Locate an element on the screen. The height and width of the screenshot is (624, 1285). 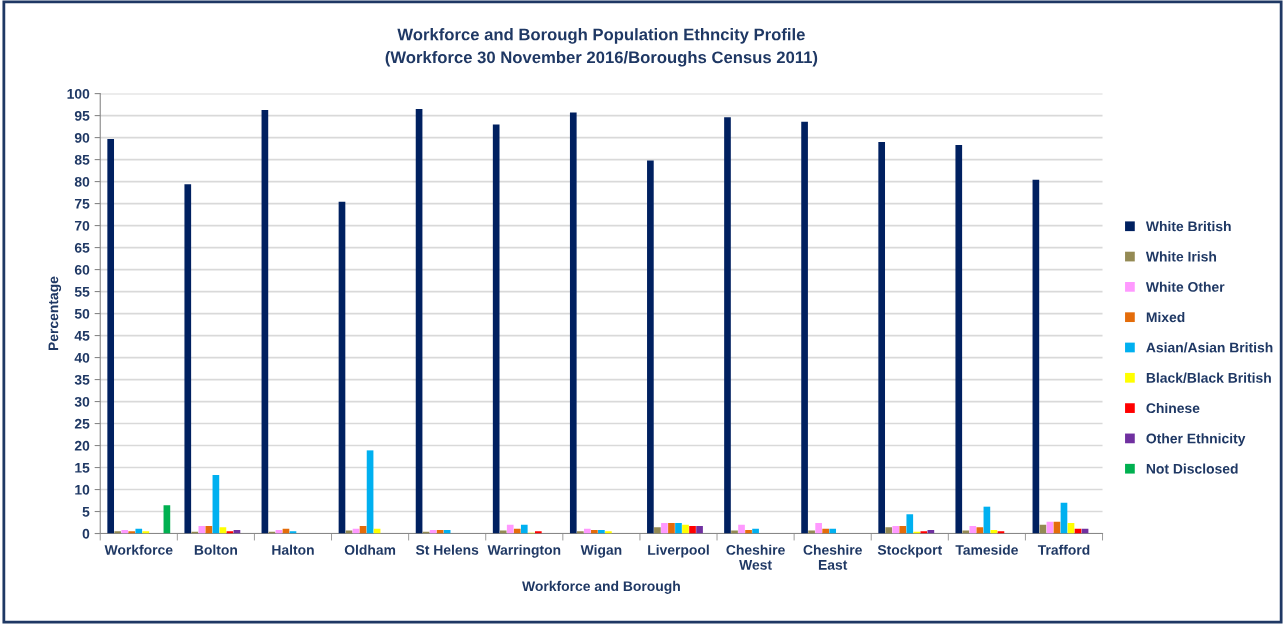
y-tick-label: 95 is located at coordinates (82, 115).